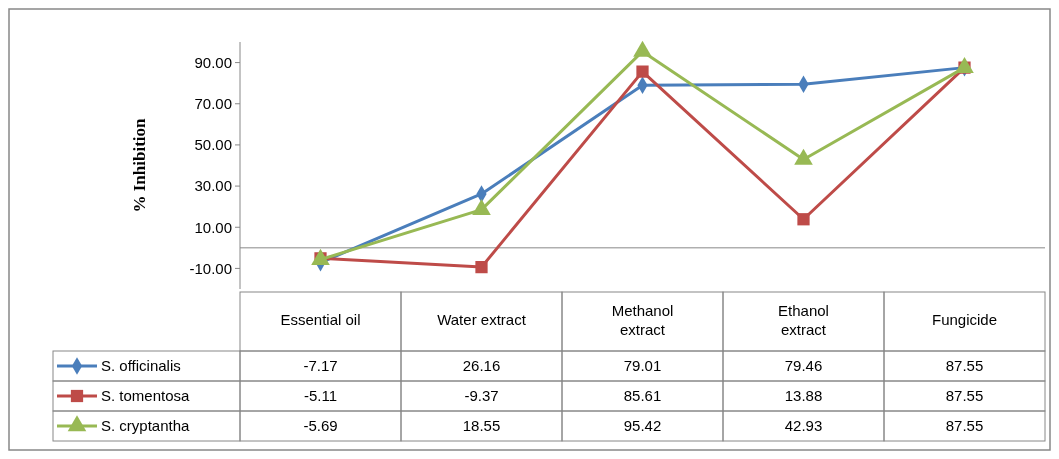  What do you see at coordinates (139, 165) in the screenshot?
I see `y-axis-title: % Inhibition` at bounding box center [139, 165].